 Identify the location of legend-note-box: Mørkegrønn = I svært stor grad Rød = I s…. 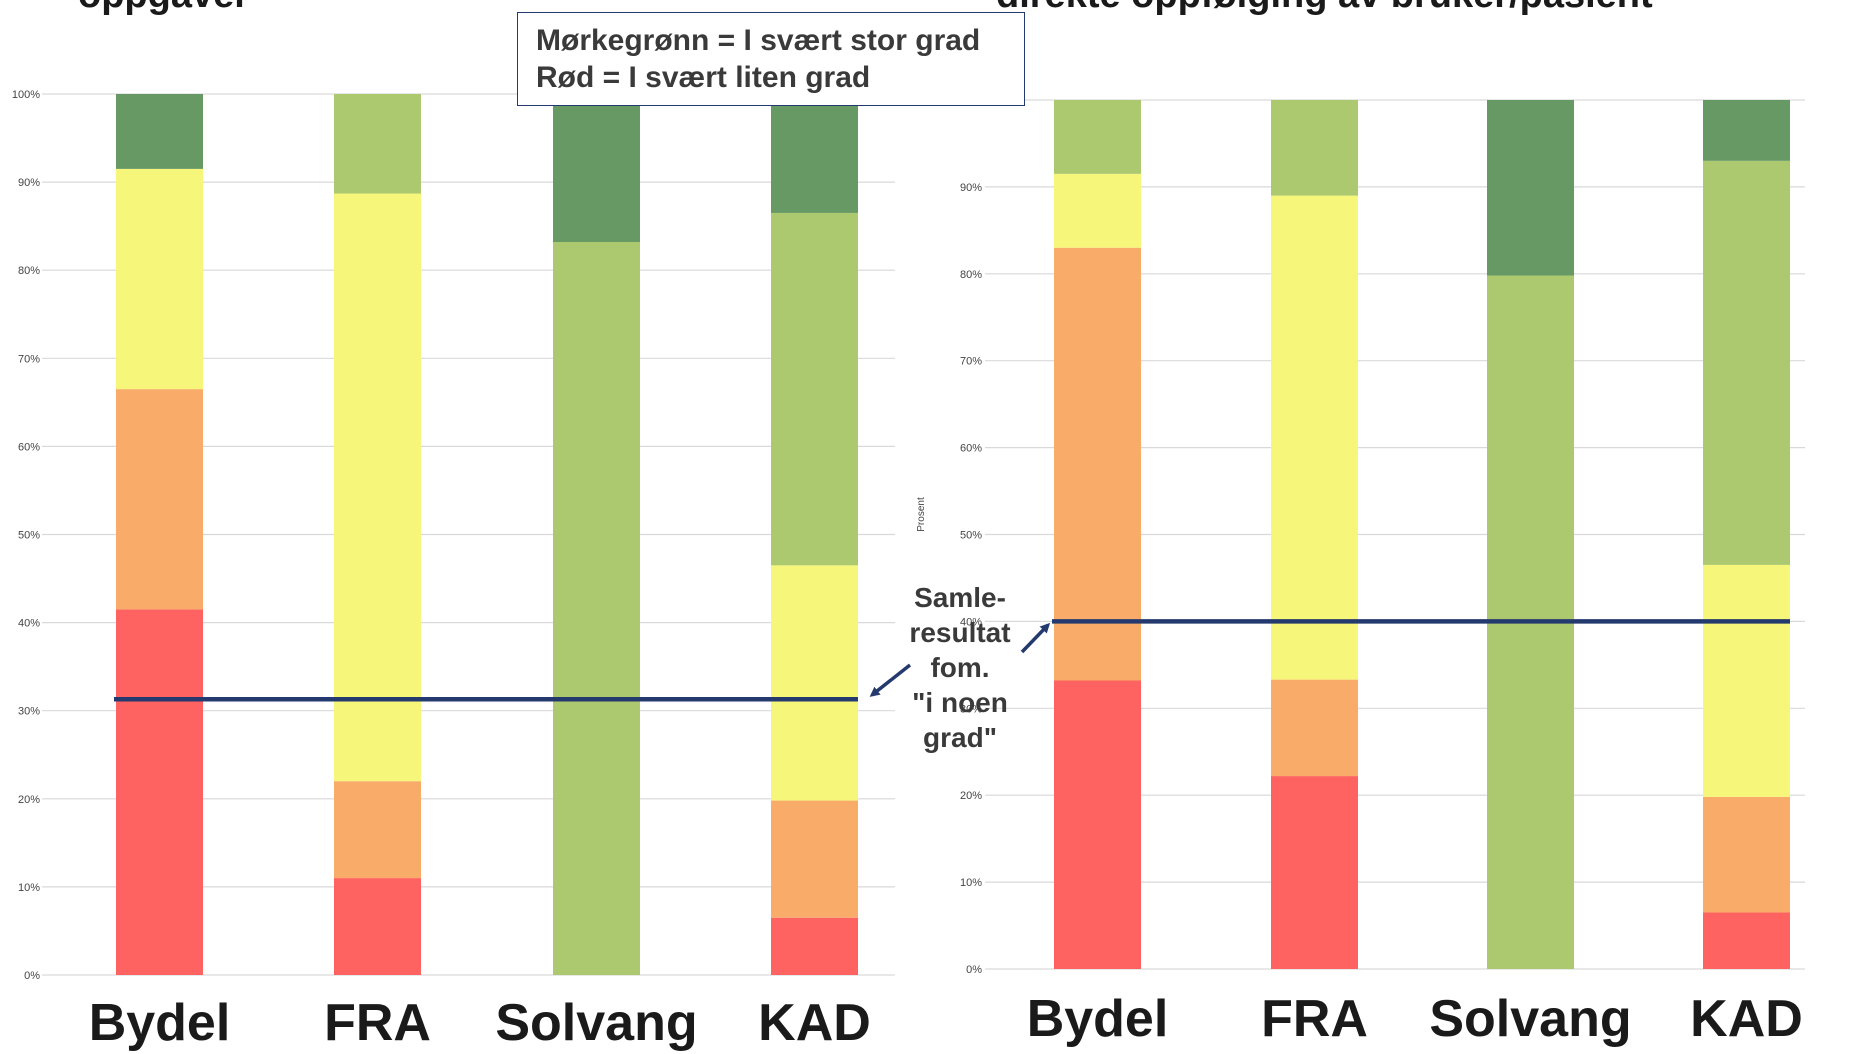
(771, 59).